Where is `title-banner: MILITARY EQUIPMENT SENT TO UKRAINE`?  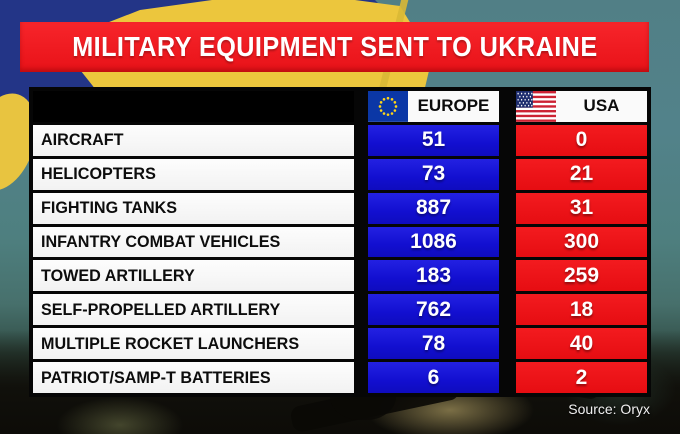 title-banner: MILITARY EQUIPMENT SENT TO UKRAINE is located at coordinates (334, 47).